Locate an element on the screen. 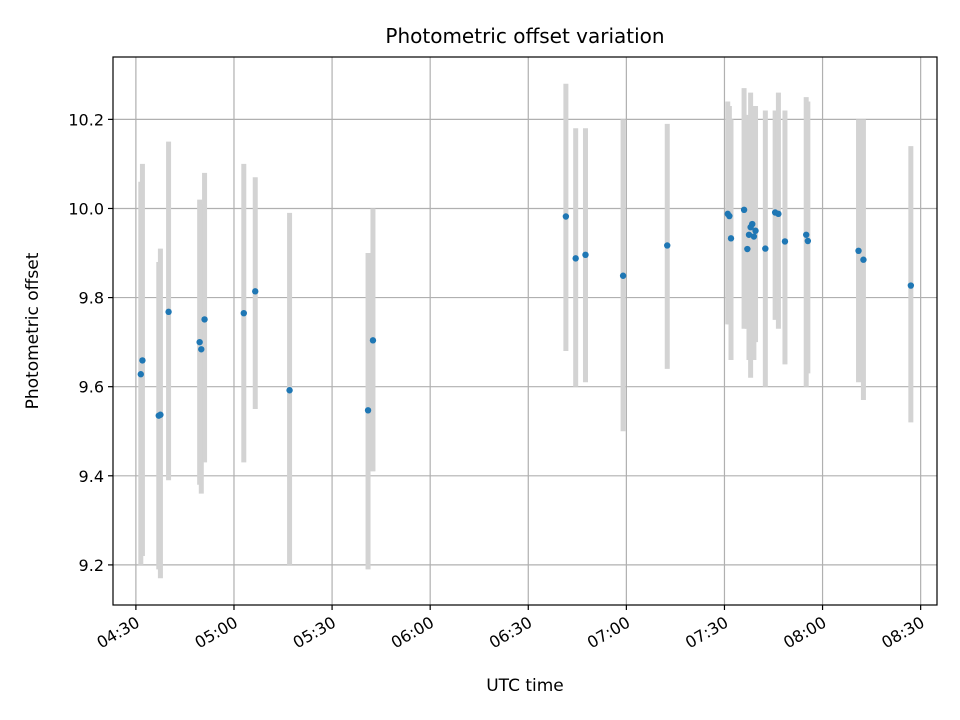  y-axis-label: Photometric offset is located at coordinates (33, 330).